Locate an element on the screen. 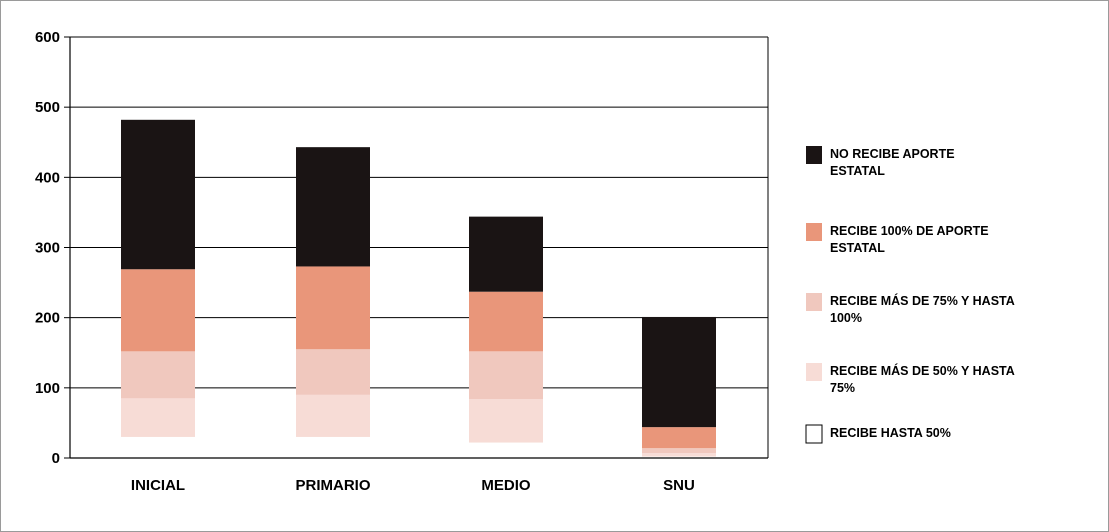  x-category-label: PRIMARIO is located at coordinates (333, 485).